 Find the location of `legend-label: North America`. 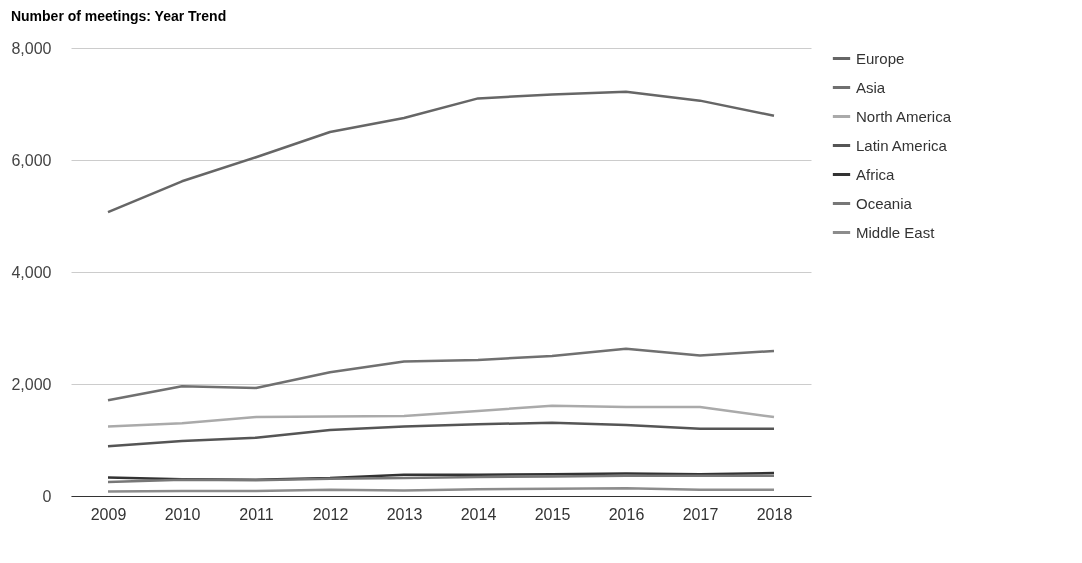

legend-label: North America is located at coordinates (904, 116).